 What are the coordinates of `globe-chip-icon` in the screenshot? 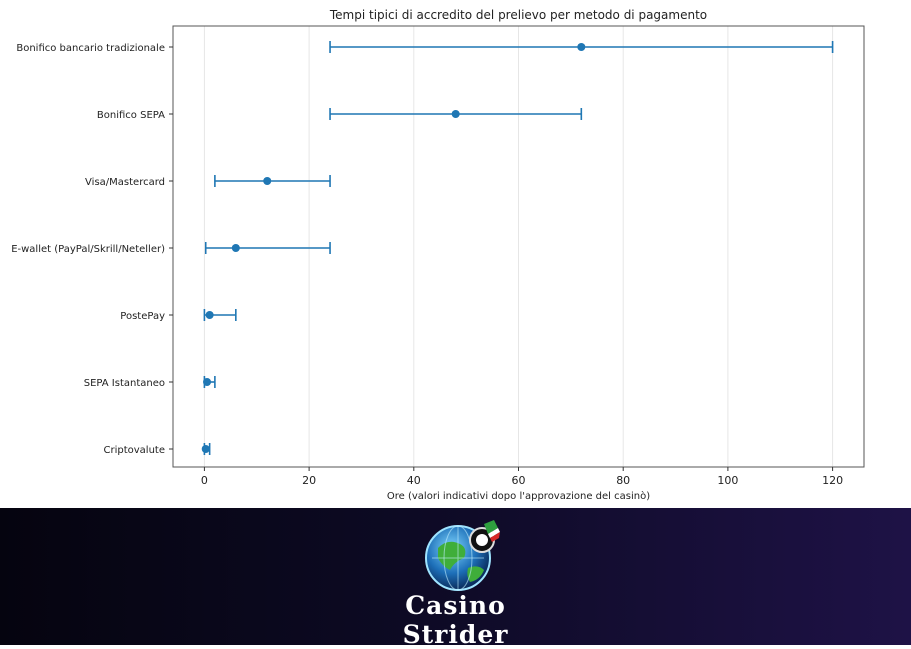 It's located at (462, 556).